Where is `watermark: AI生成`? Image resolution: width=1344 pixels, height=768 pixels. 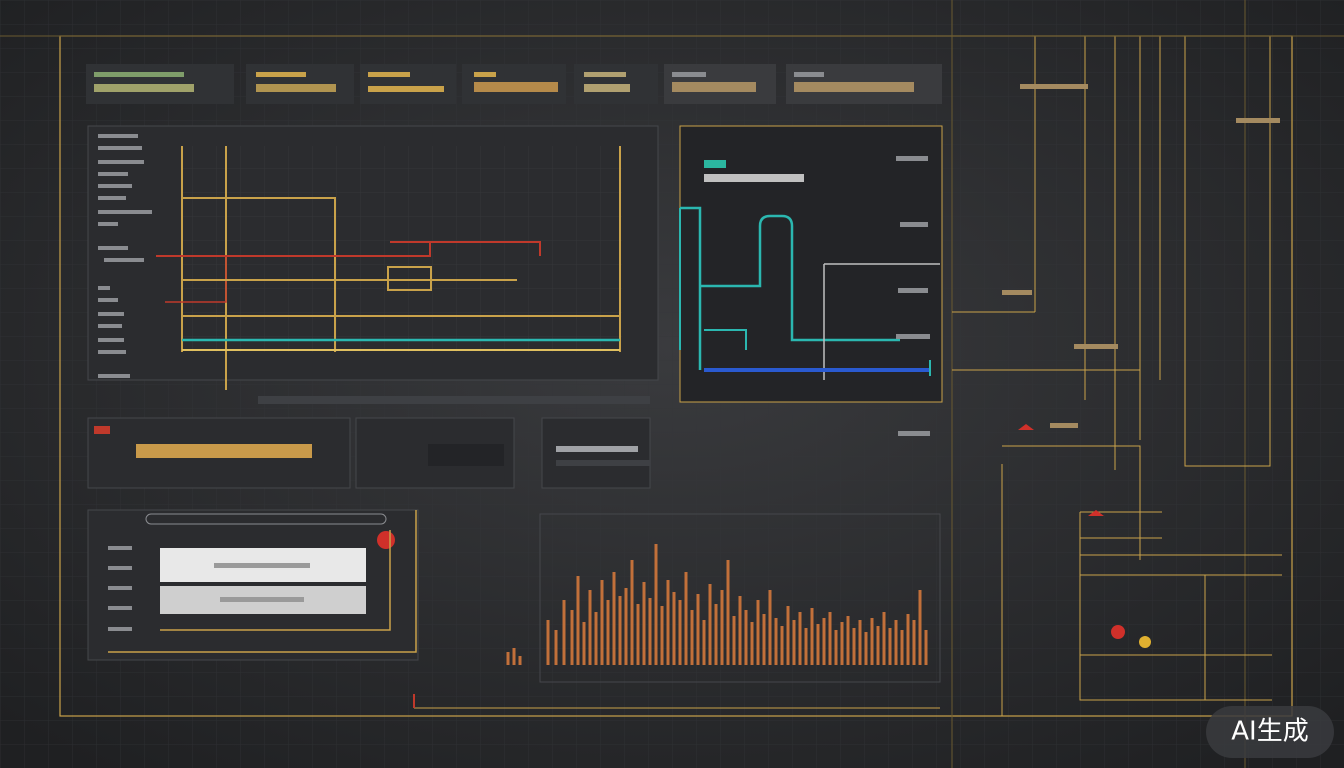 watermark: AI生成 is located at coordinates (1270, 732).